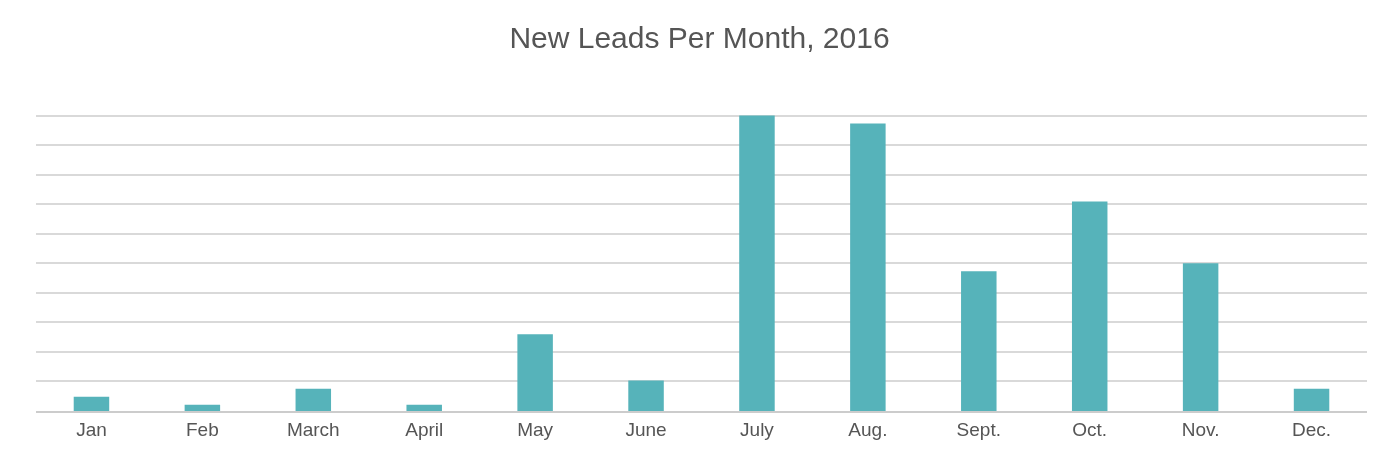 The height and width of the screenshot is (457, 1399). I want to click on x-tick-label: Aug., so click(868, 429).